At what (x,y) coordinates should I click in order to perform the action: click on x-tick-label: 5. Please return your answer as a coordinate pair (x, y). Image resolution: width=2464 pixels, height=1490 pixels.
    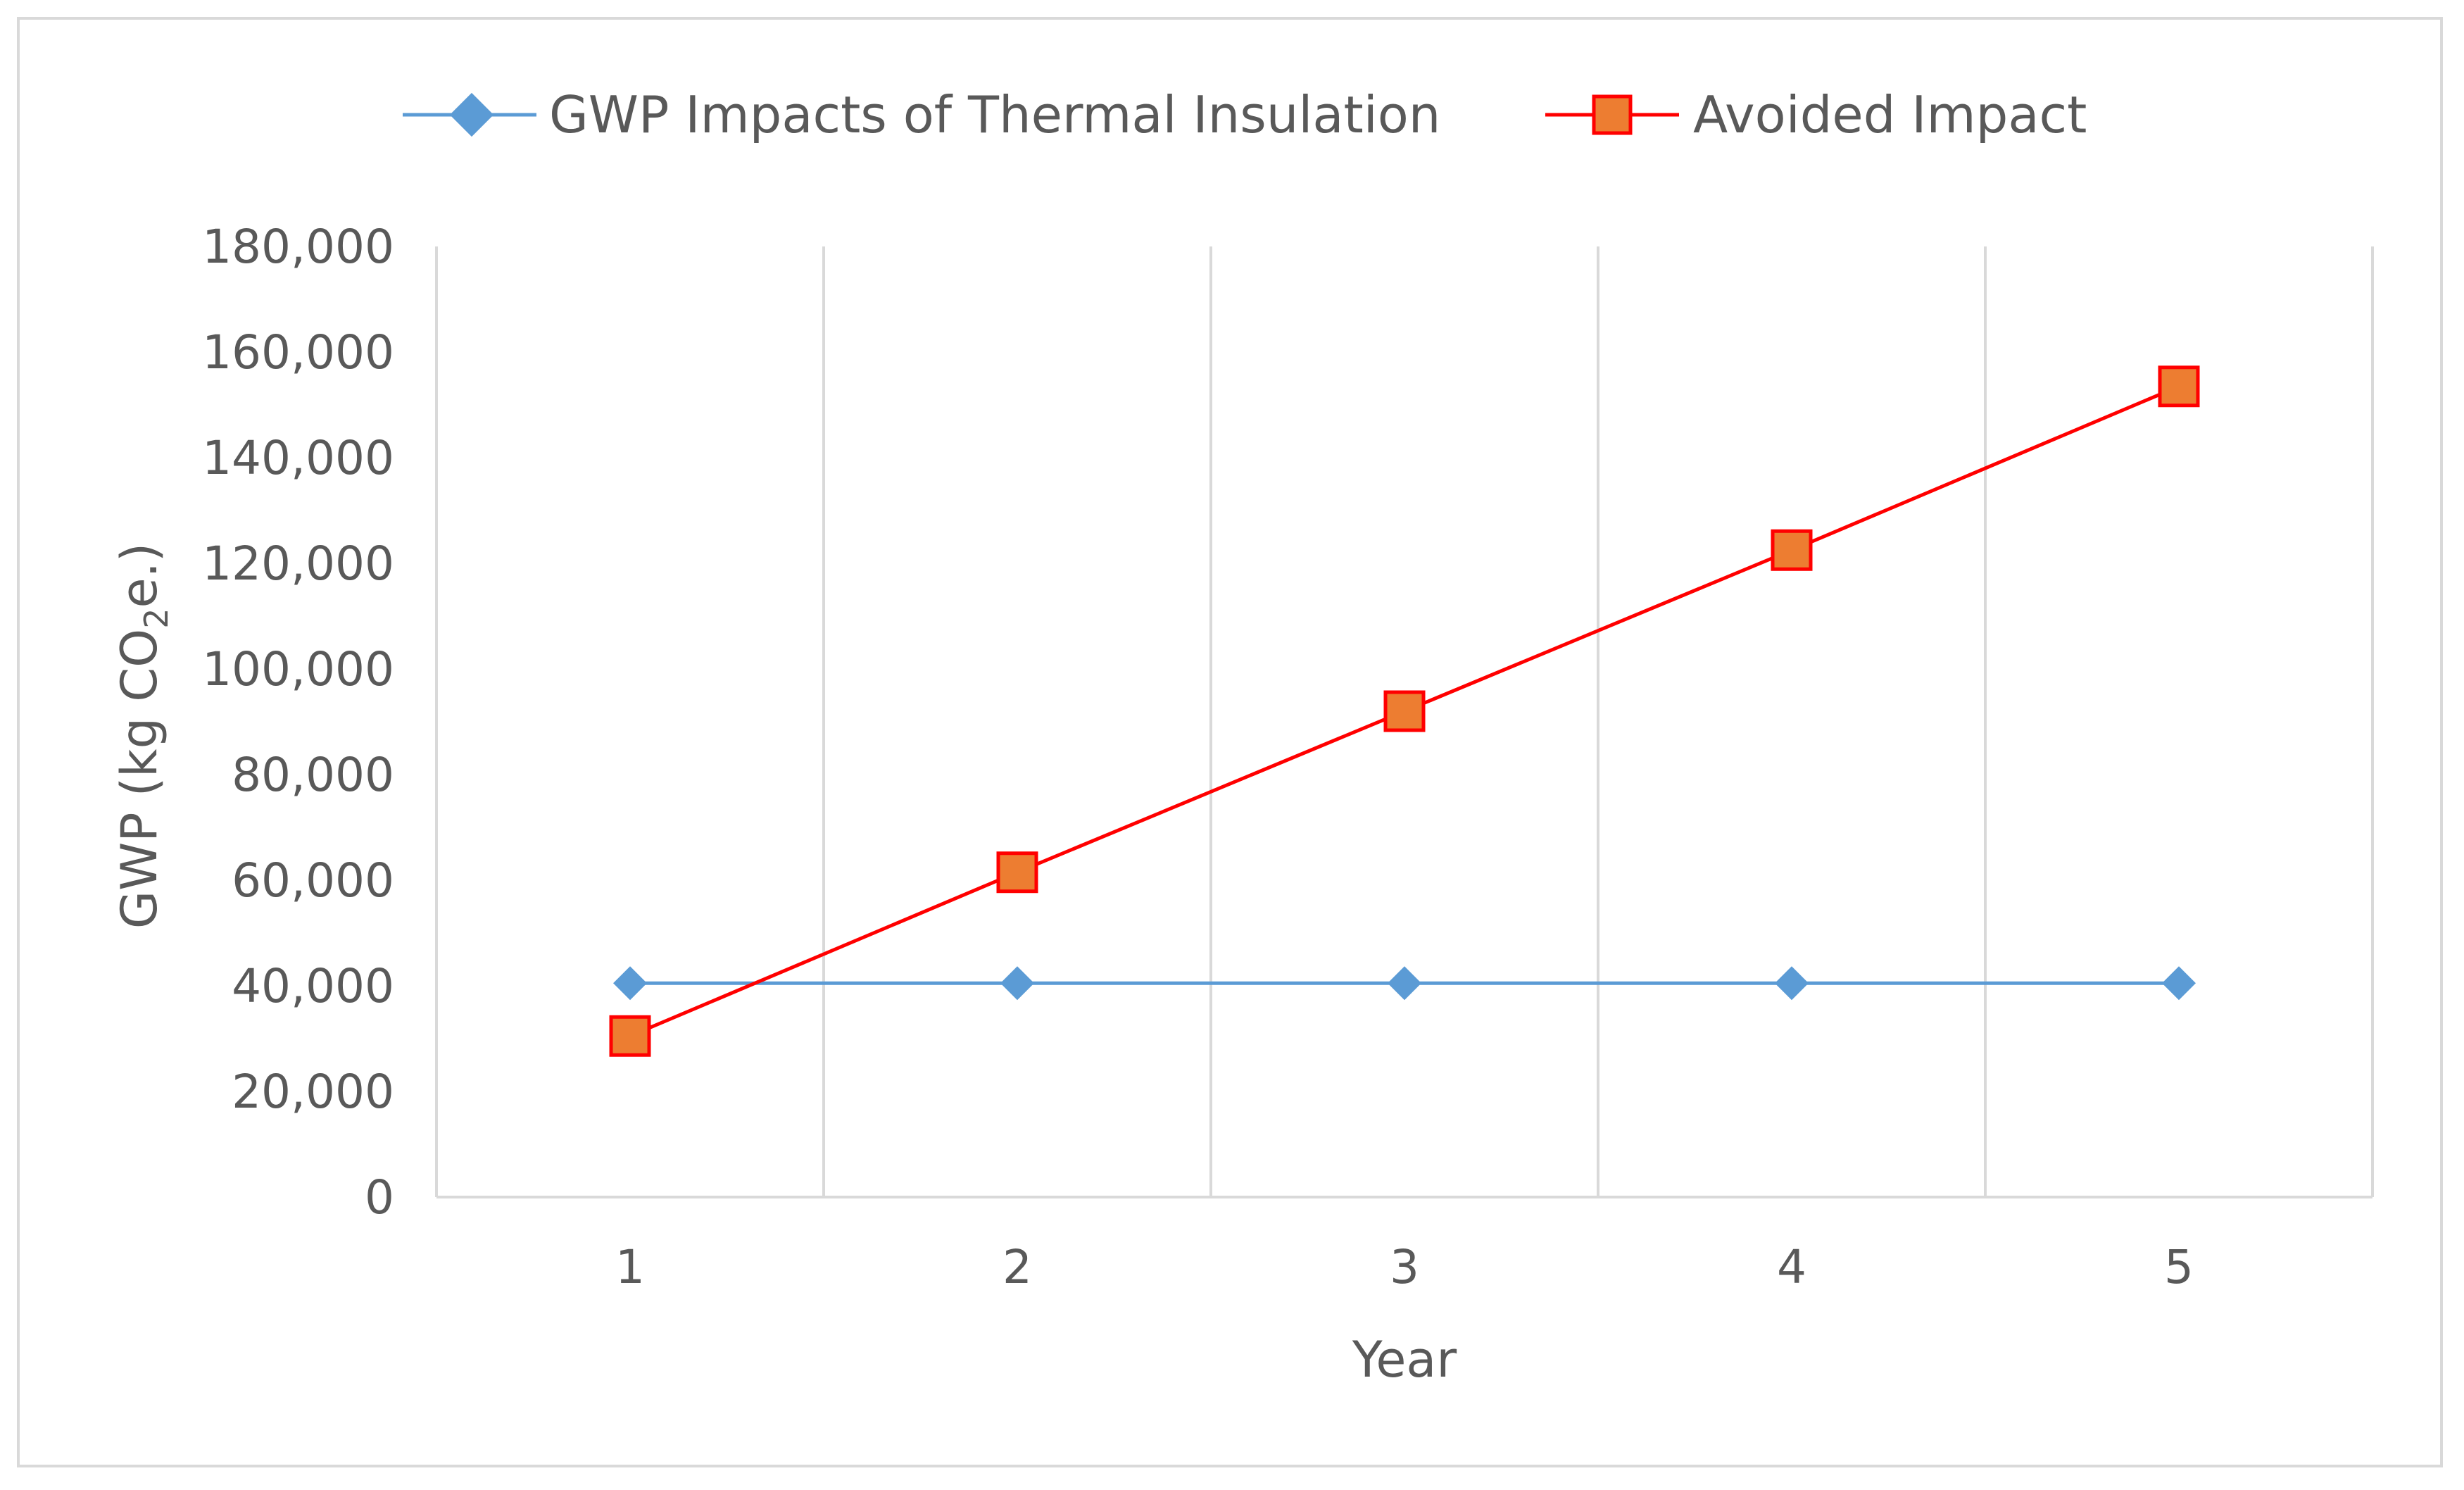
    Looking at the image, I should click on (2179, 1267).